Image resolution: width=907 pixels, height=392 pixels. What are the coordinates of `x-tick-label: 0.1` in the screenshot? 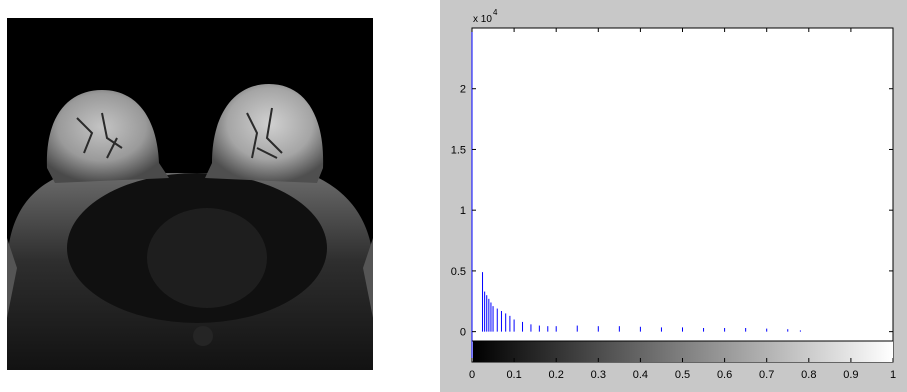 It's located at (513, 375).